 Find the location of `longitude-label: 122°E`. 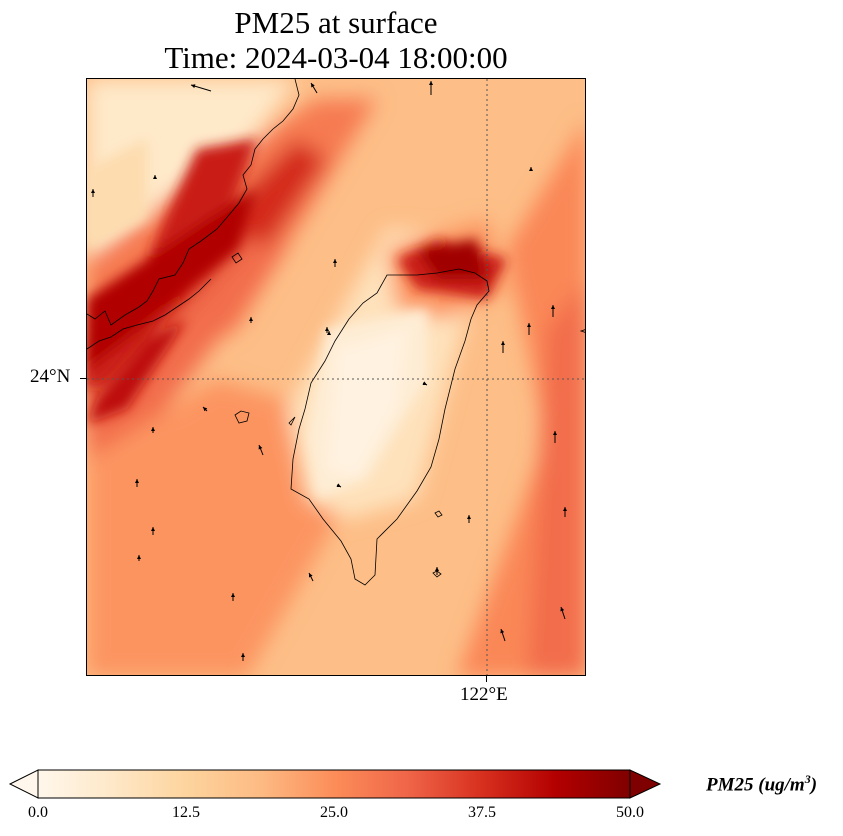

longitude-label: 122°E is located at coordinates (484, 694).